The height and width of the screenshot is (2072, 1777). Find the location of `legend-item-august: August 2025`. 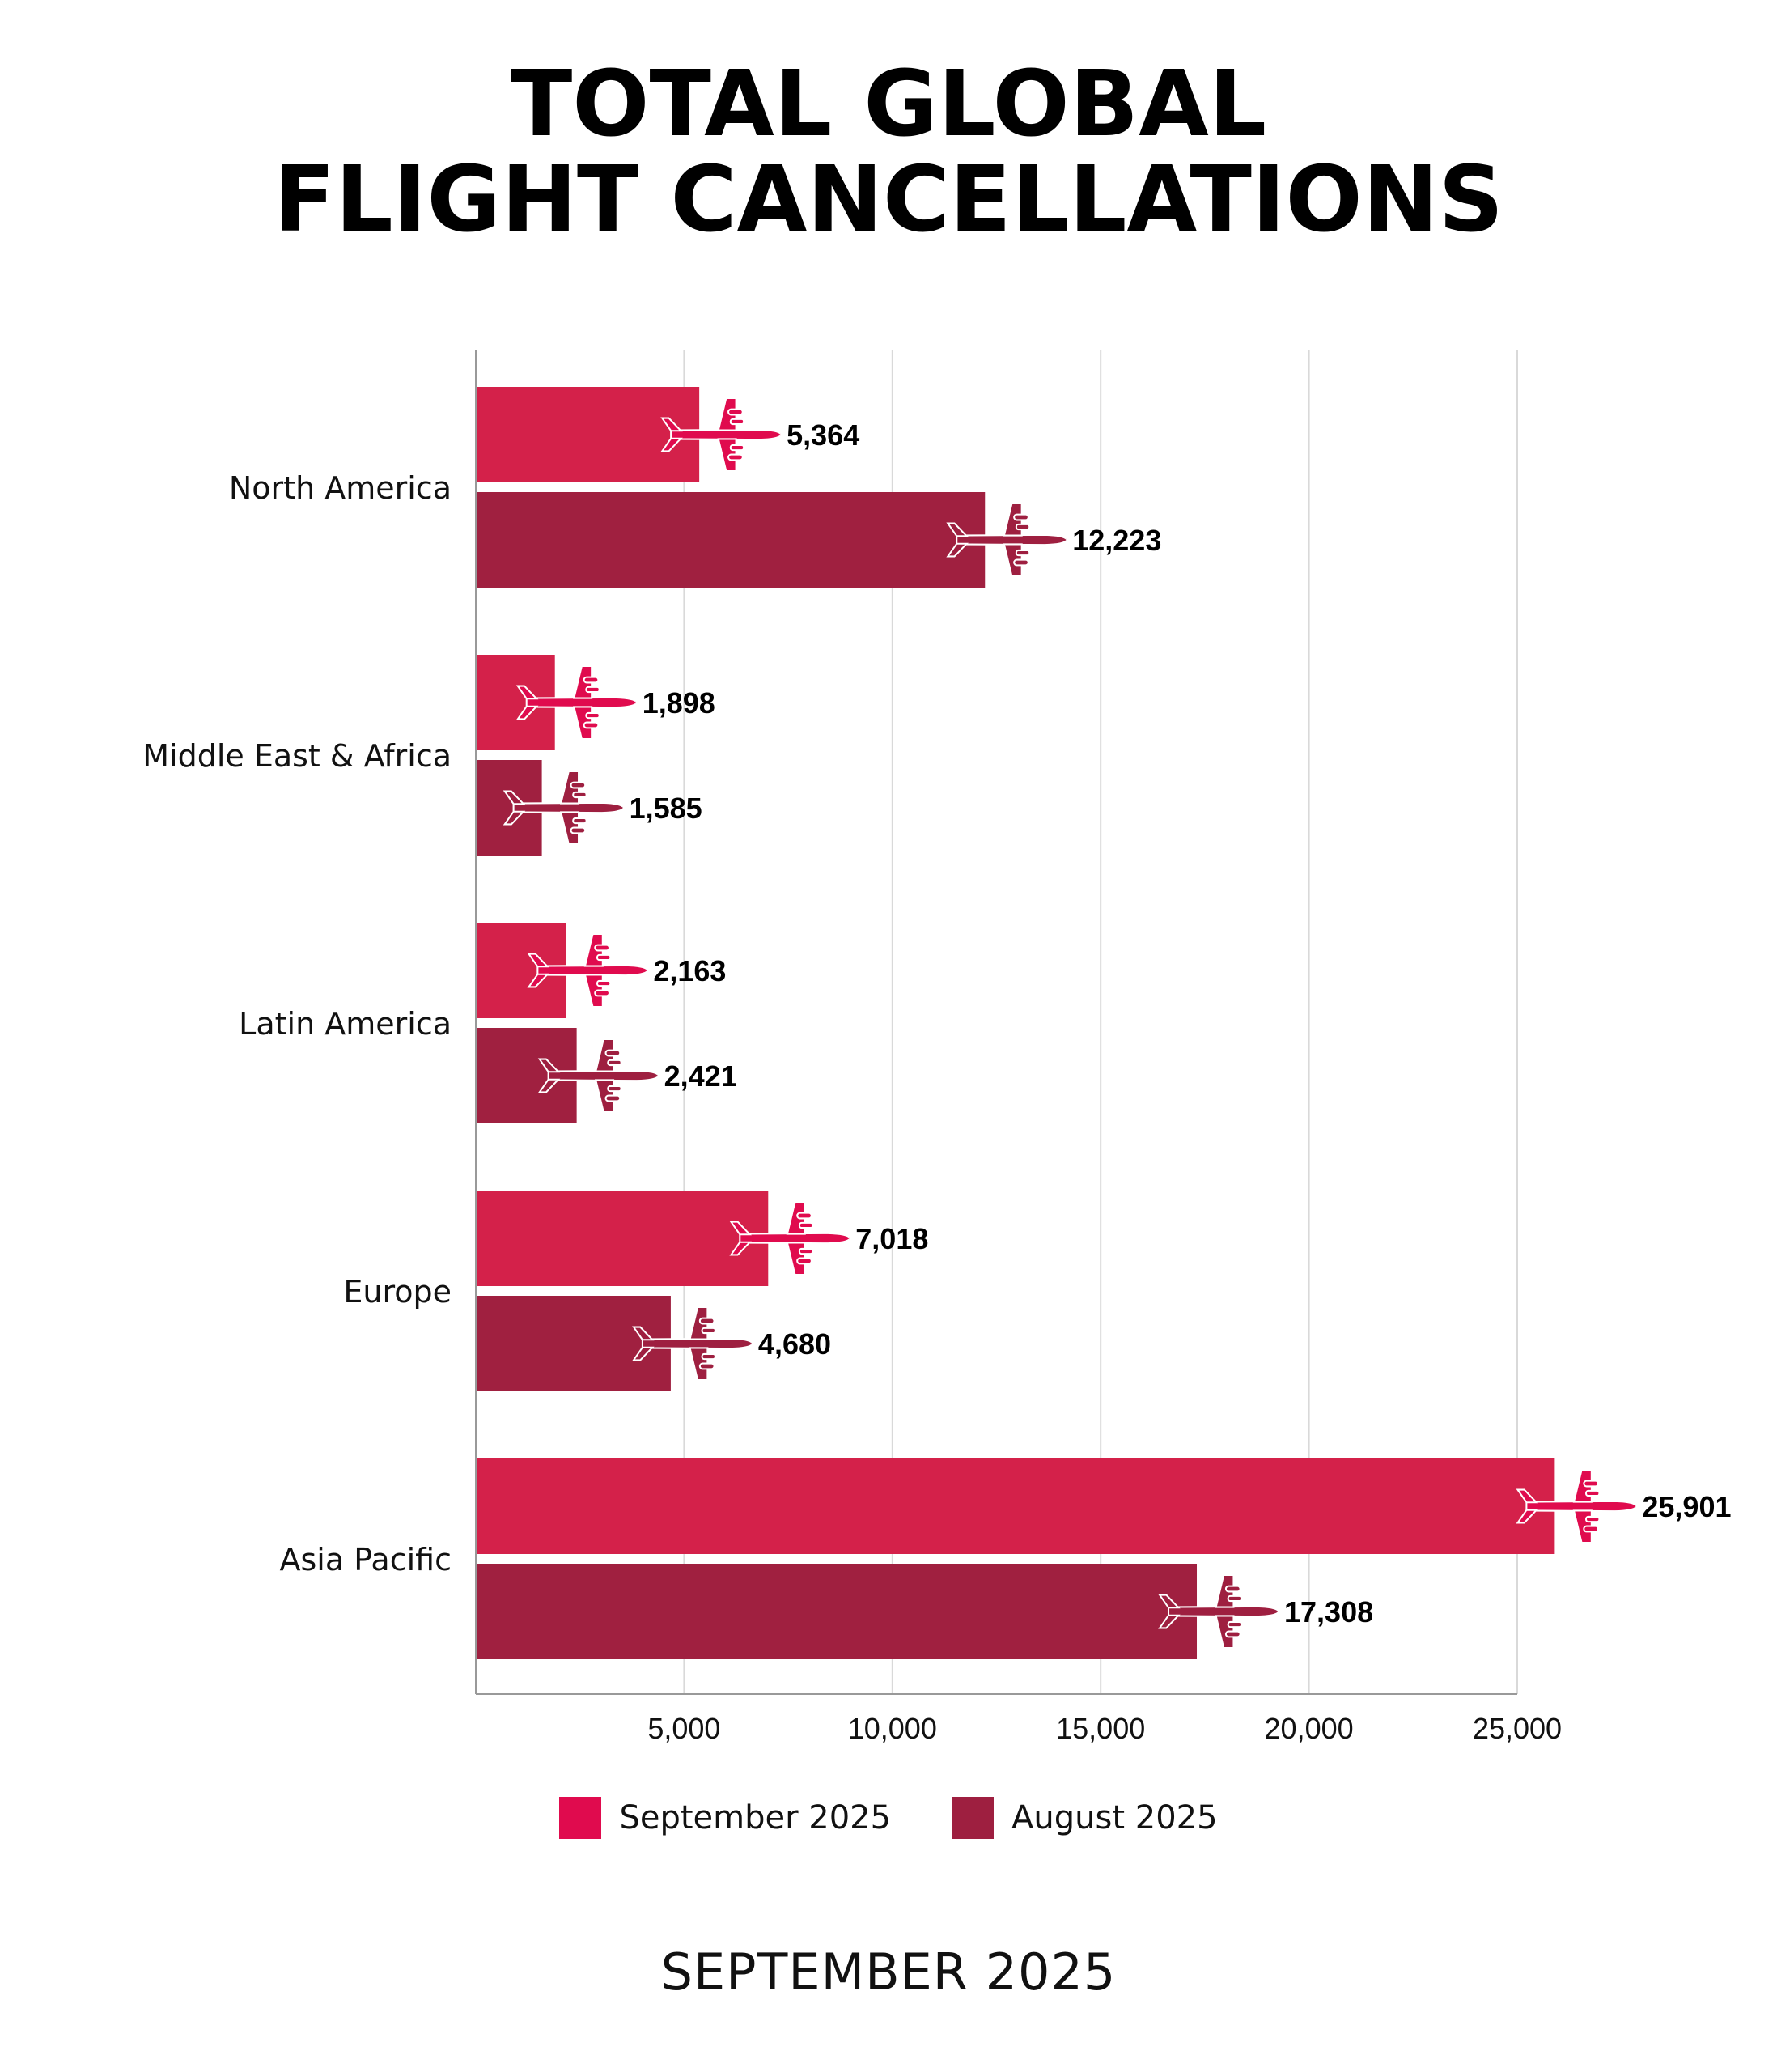

legend-item-august: August 2025 is located at coordinates (1085, 1818).